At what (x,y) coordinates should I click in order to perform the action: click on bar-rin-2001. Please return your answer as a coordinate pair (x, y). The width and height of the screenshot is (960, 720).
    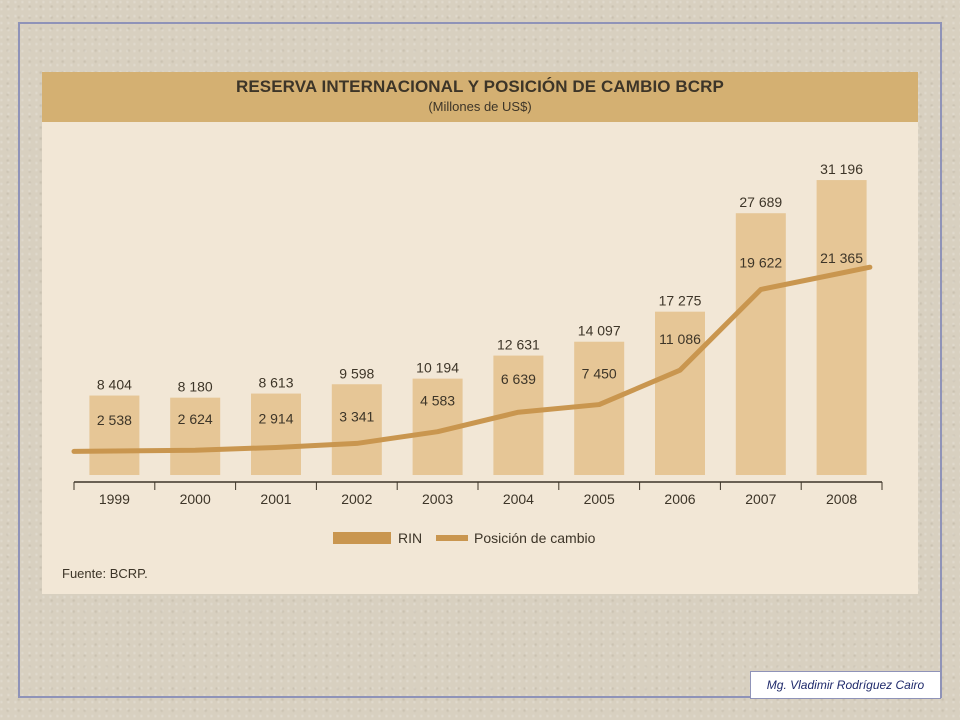
    Looking at the image, I should click on (276, 434).